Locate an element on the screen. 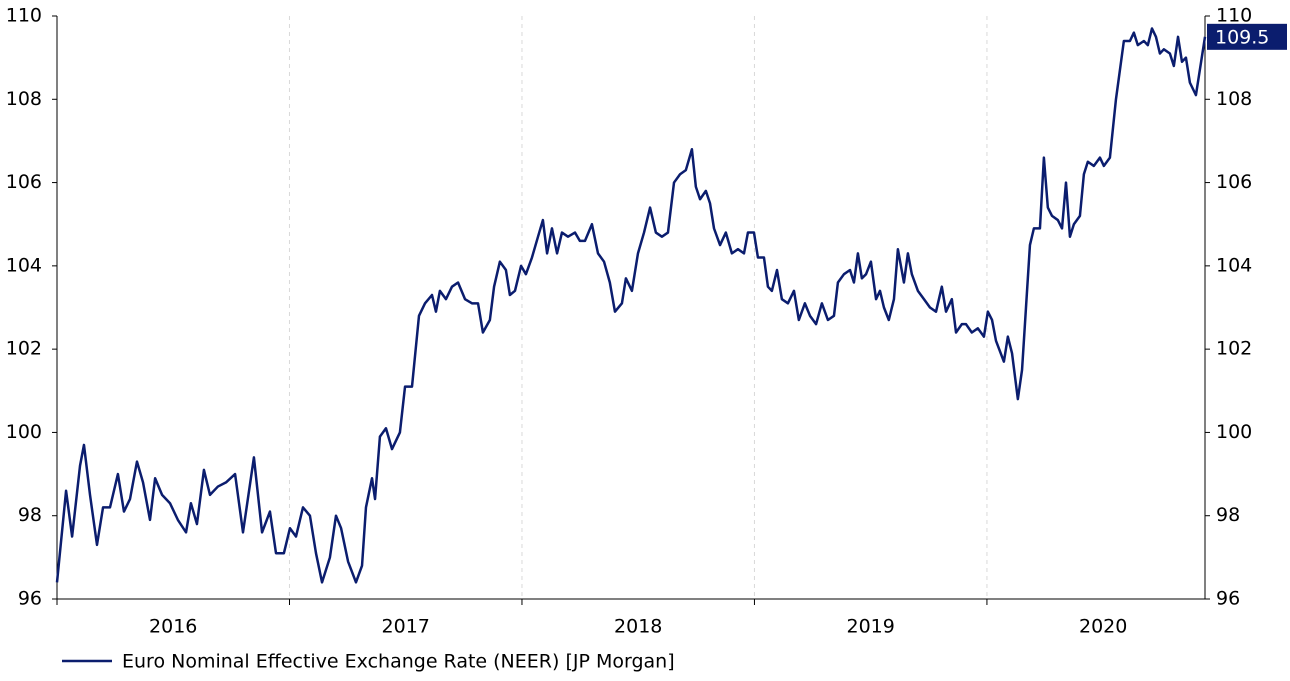 This screenshot has height=681, width=1290. x-tick-label: 2017 is located at coordinates (406, 627).